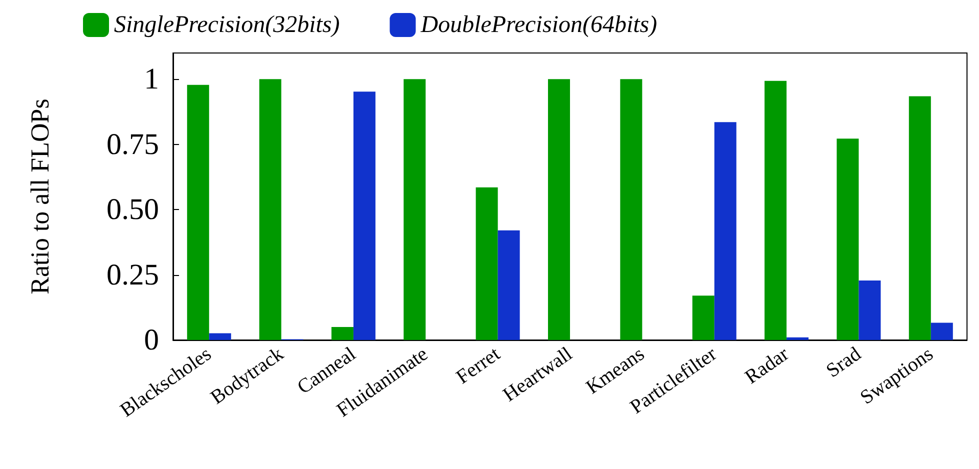 The image size is (979, 469). I want to click on y-tick-label: 0.25, so click(132, 275).